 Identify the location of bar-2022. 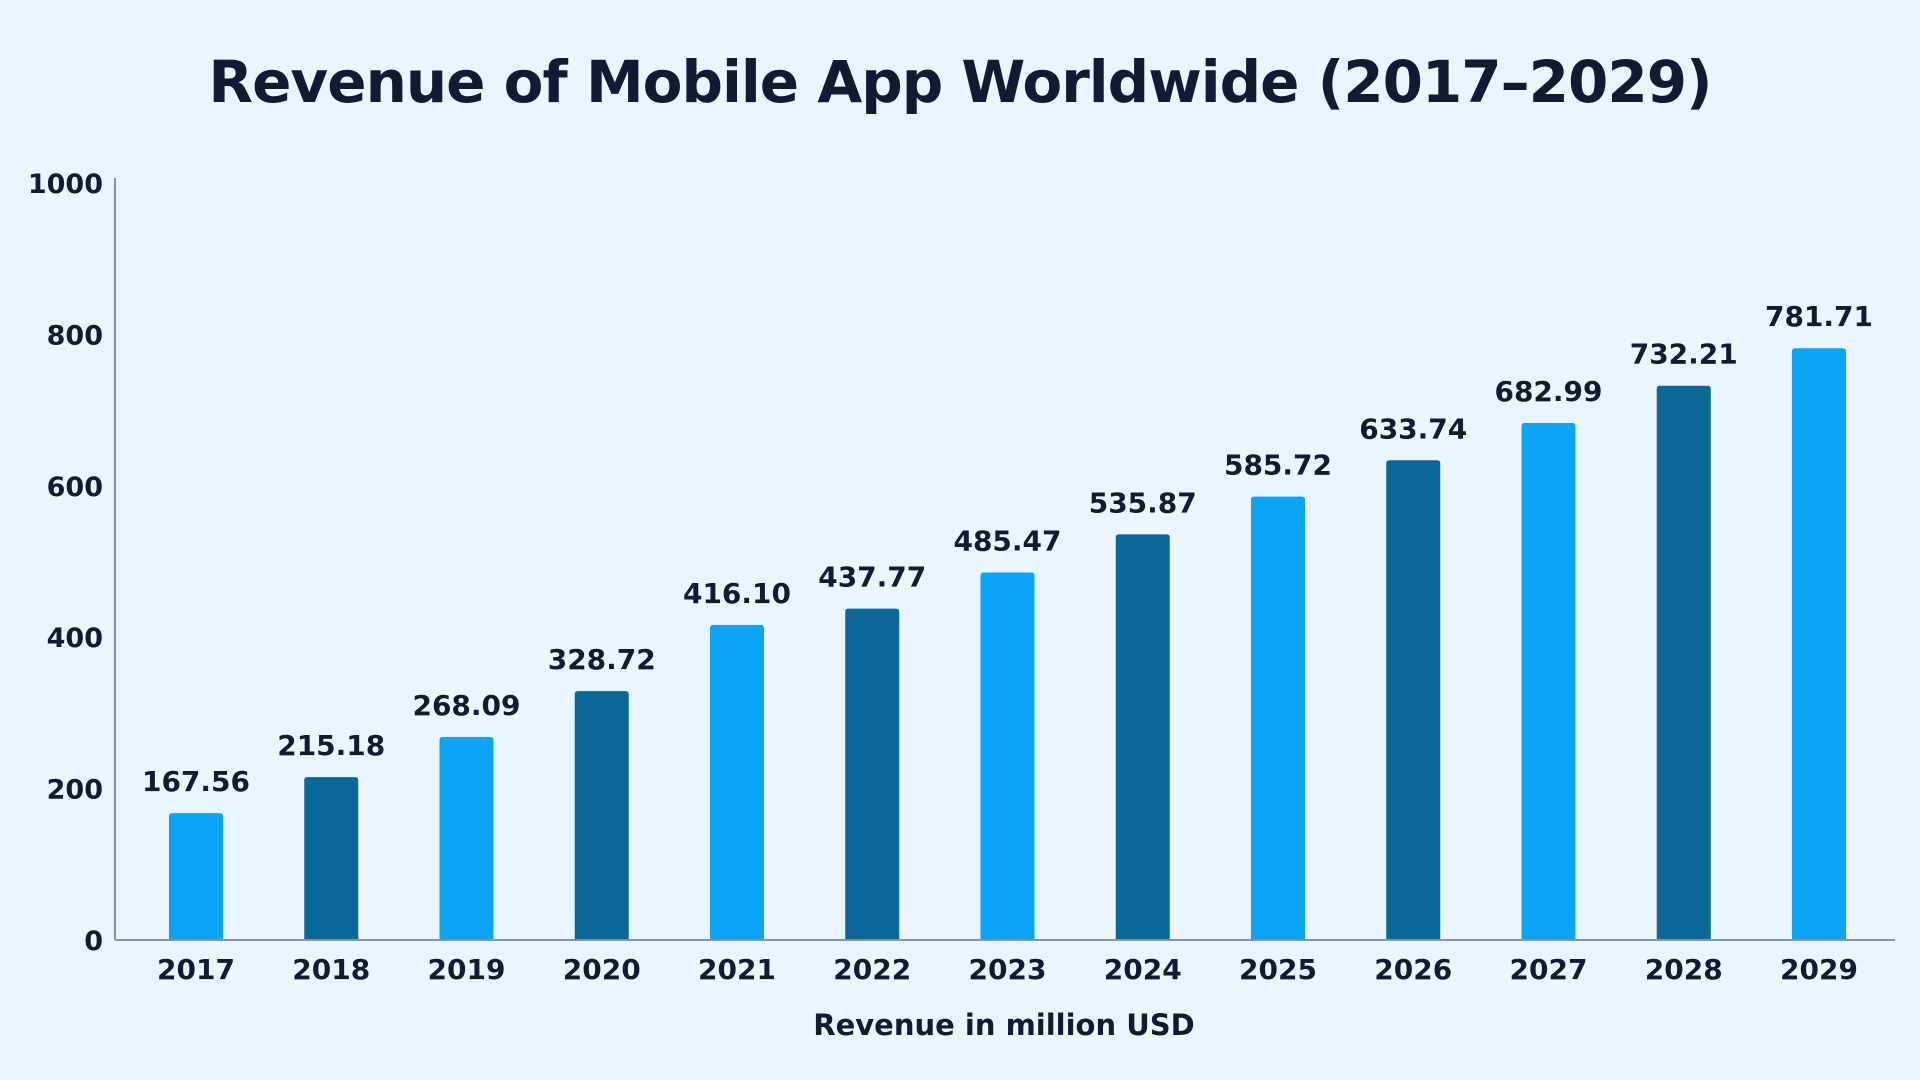
(872, 774).